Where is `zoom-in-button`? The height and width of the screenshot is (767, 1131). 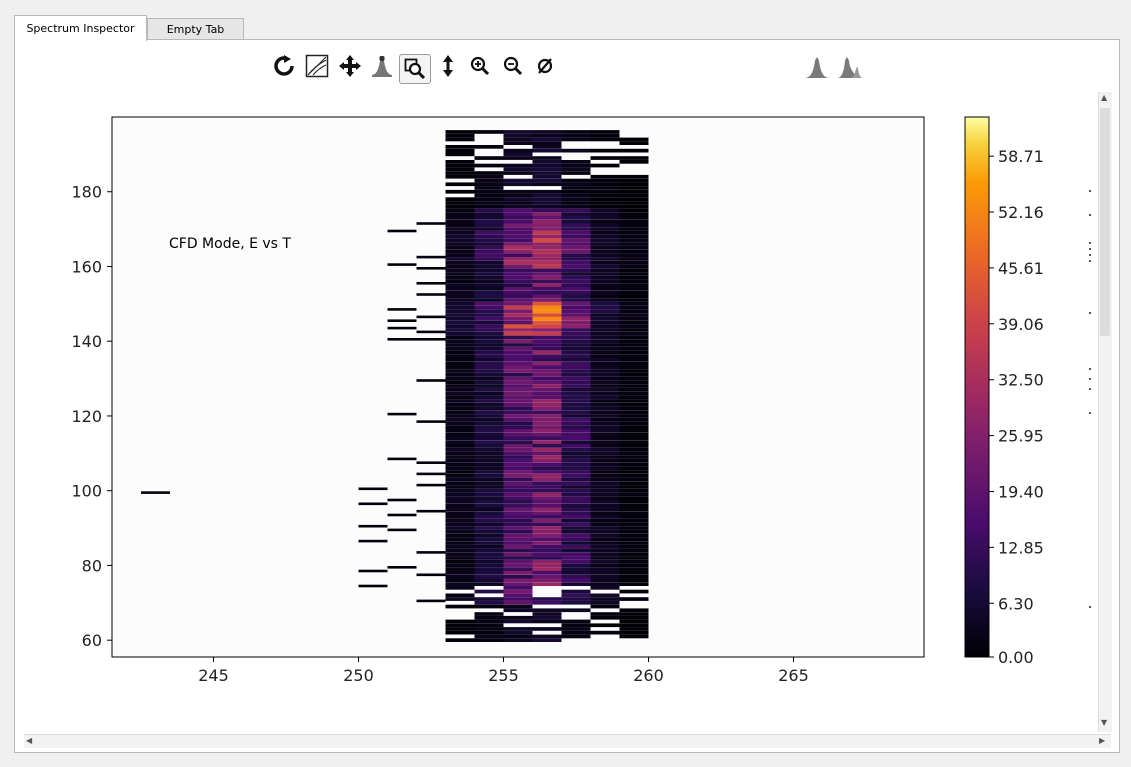 zoom-in-button is located at coordinates (480, 66).